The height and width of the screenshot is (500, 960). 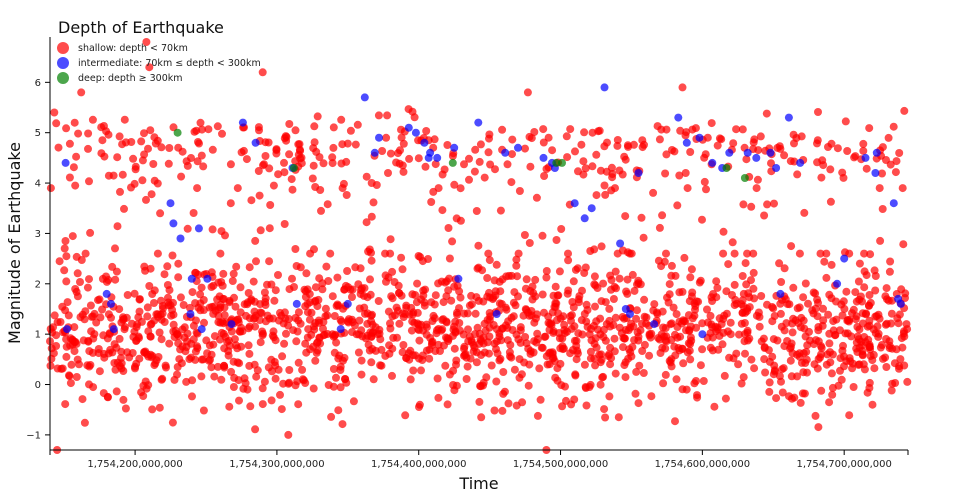 What do you see at coordinates (42, 234) in the screenshot?
I see `y-tick: 3` at bounding box center [42, 234].